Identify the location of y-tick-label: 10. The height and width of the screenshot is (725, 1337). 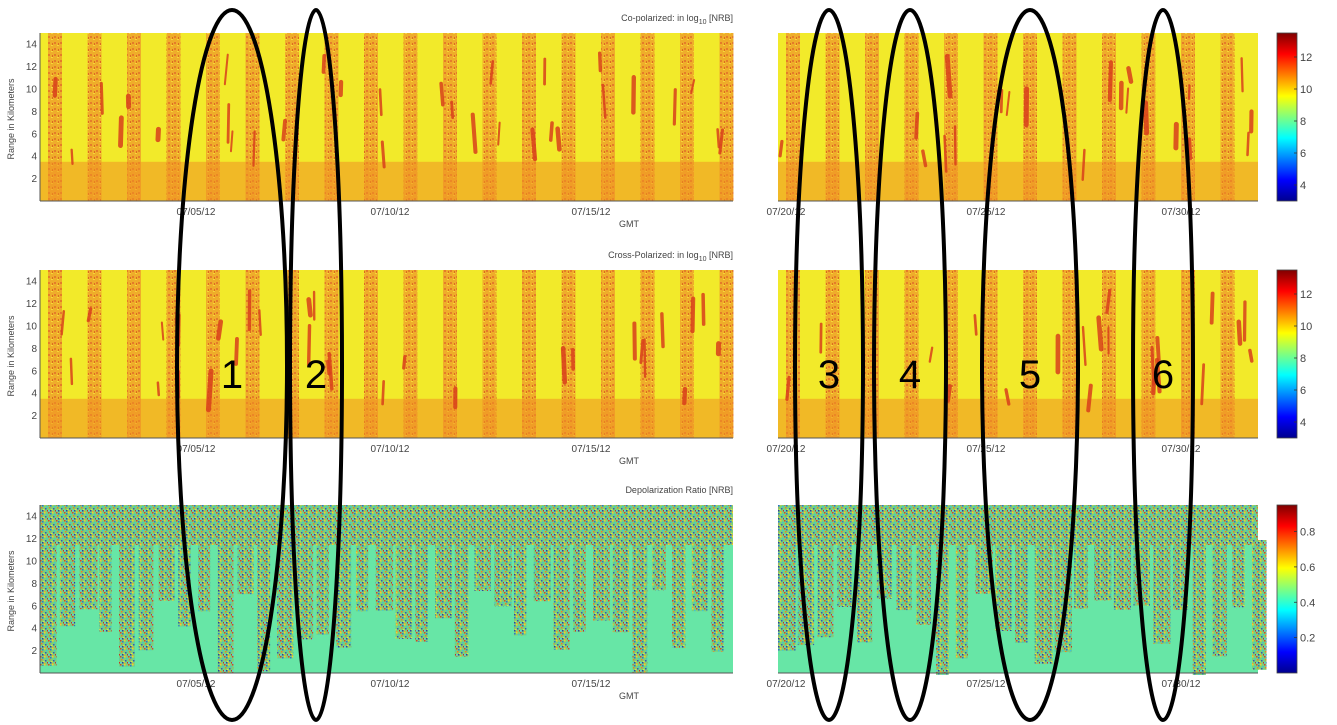
(32, 562).